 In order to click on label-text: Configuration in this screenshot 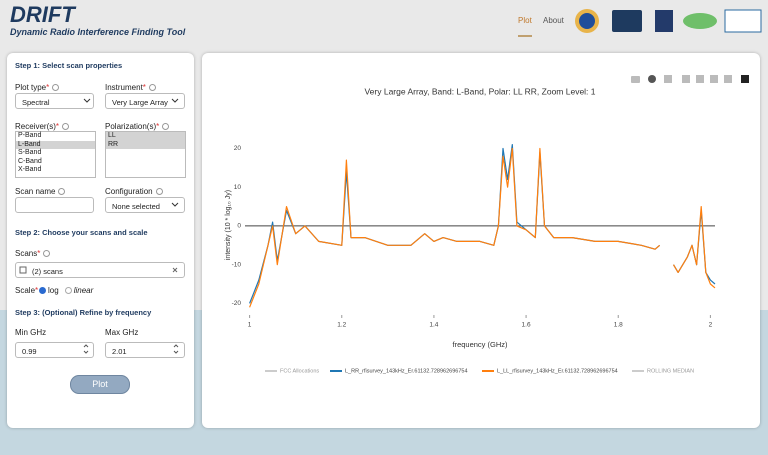, I will do `click(129, 191)`.